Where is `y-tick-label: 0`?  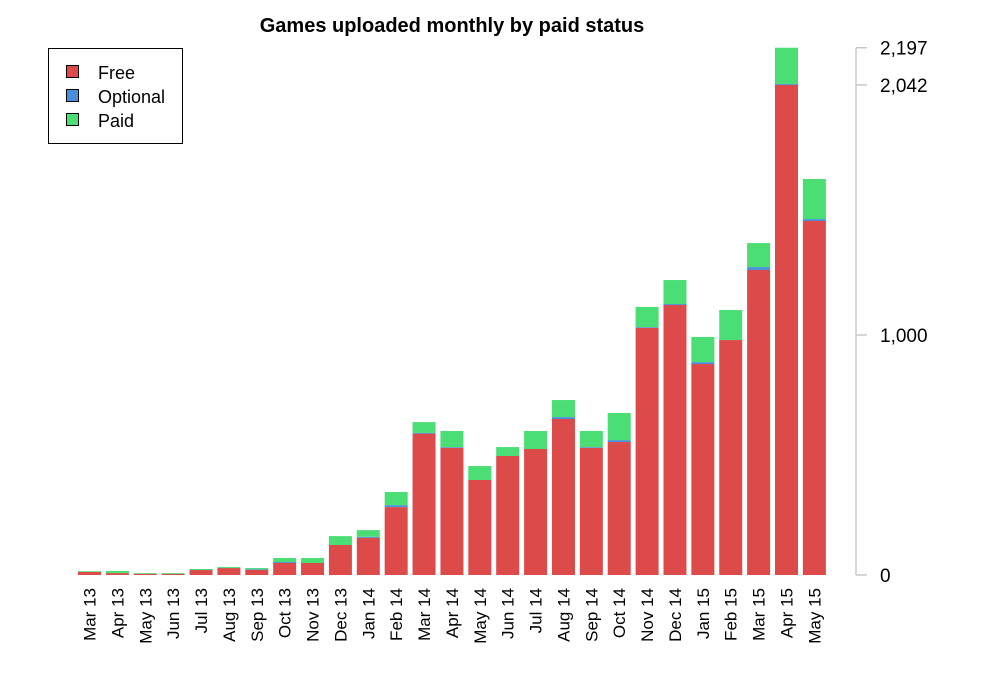 y-tick-label: 0 is located at coordinates (885, 576).